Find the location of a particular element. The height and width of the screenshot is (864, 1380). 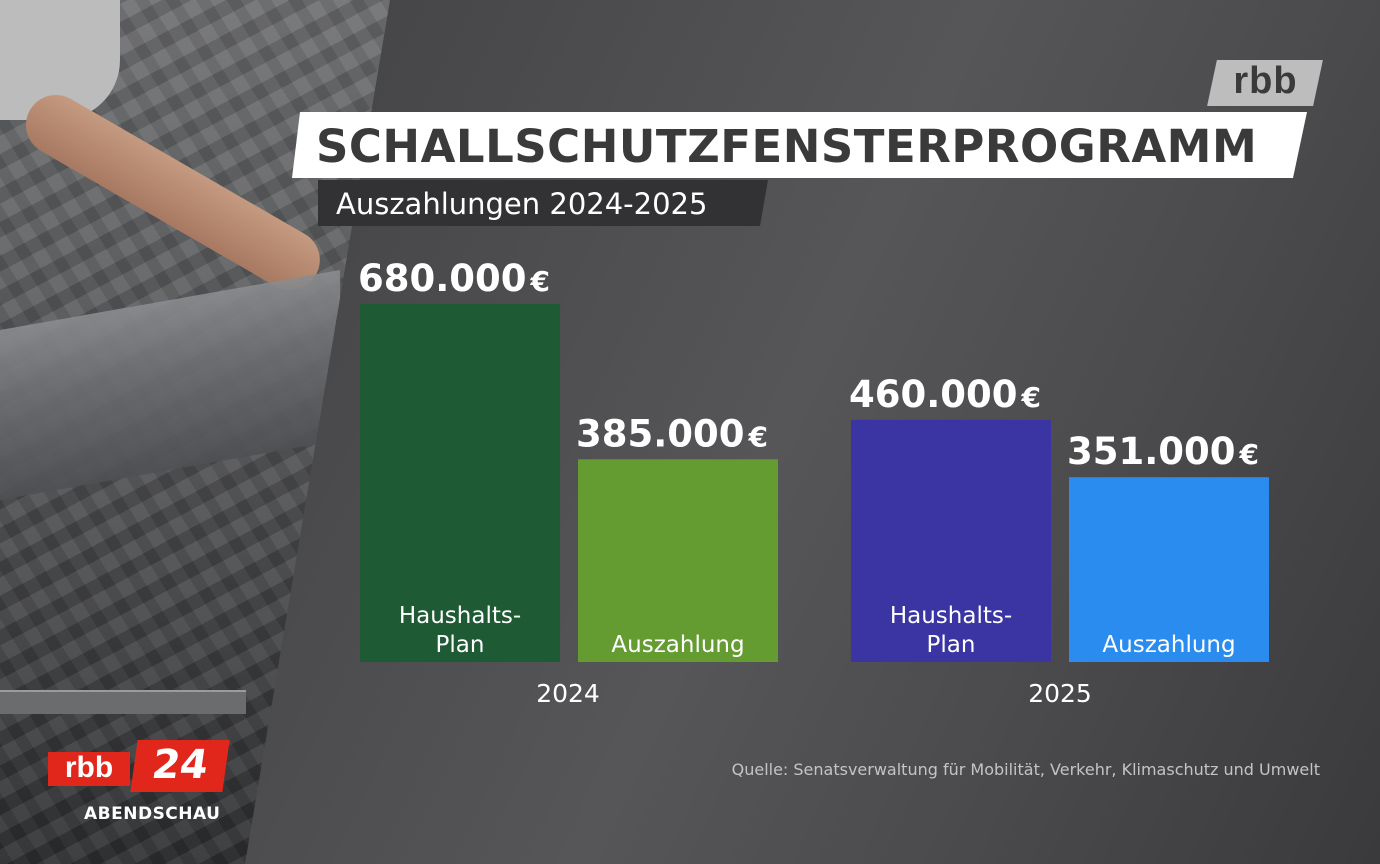

photo-gutter is located at coordinates (123, 702).